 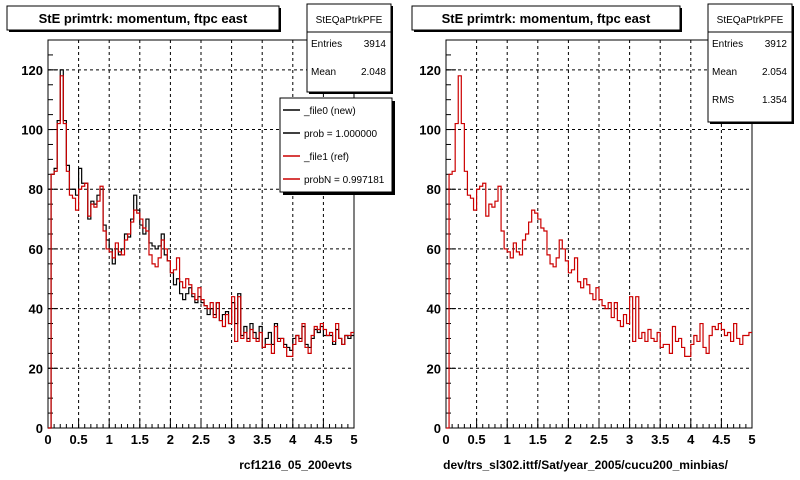 What do you see at coordinates (373, 72) in the screenshot?
I see `stats-mean-value: 2.048` at bounding box center [373, 72].